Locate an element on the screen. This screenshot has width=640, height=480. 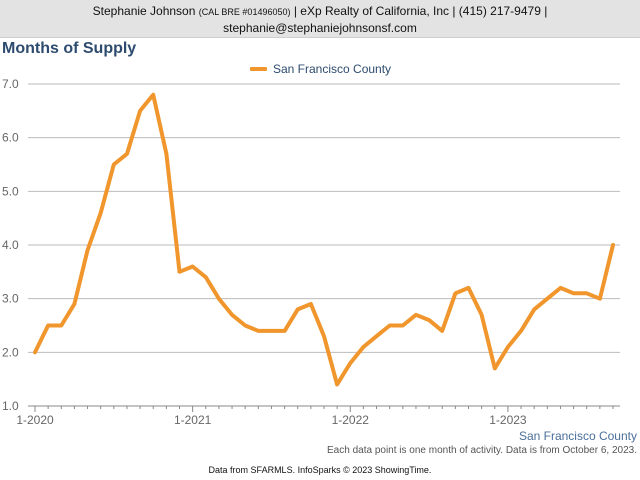
y-tick-label: 2.0 is located at coordinates (10, 352).